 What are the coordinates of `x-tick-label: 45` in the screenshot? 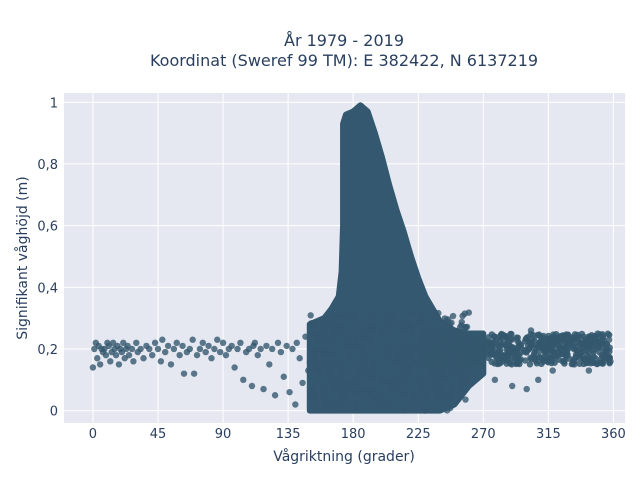 It's located at (158, 434).